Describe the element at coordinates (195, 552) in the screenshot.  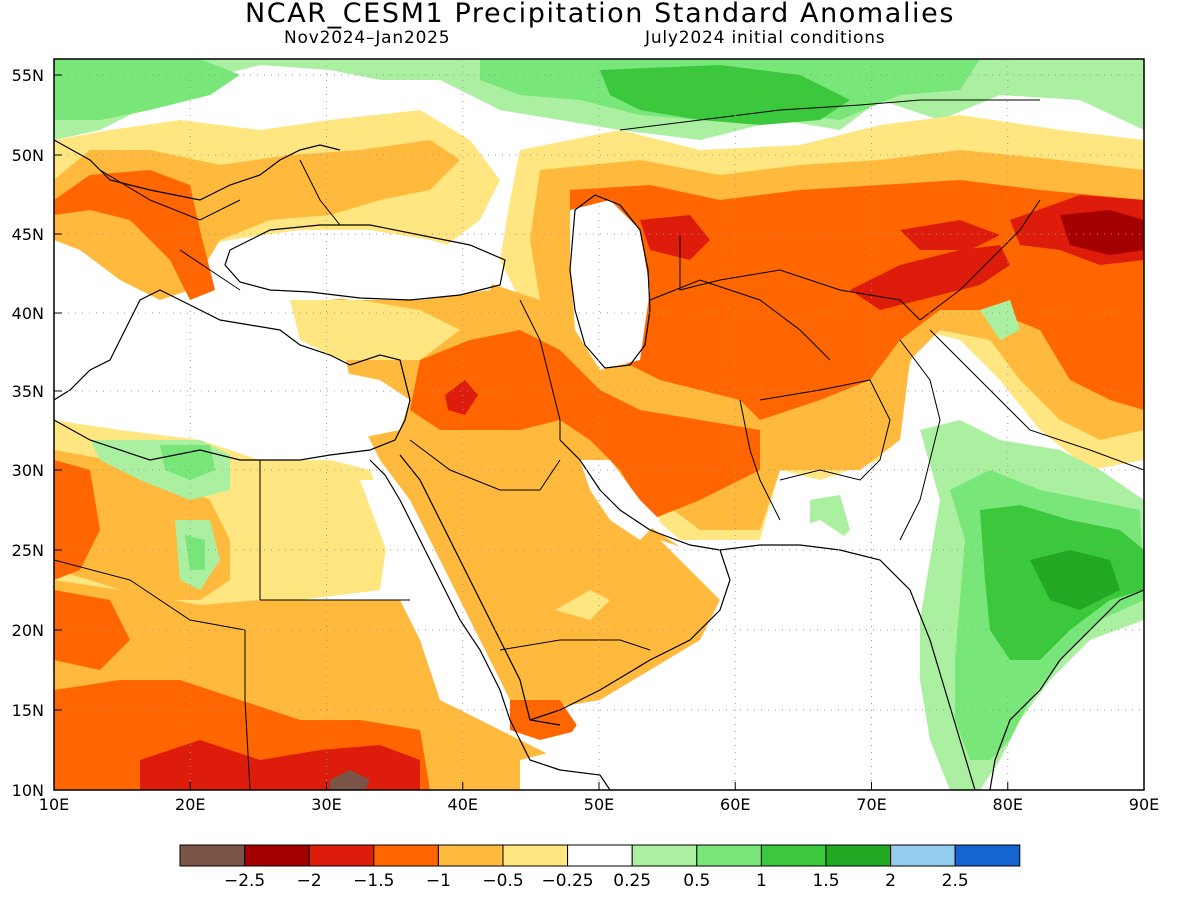
I see `anomaly-region-chad-green-core` at that location.